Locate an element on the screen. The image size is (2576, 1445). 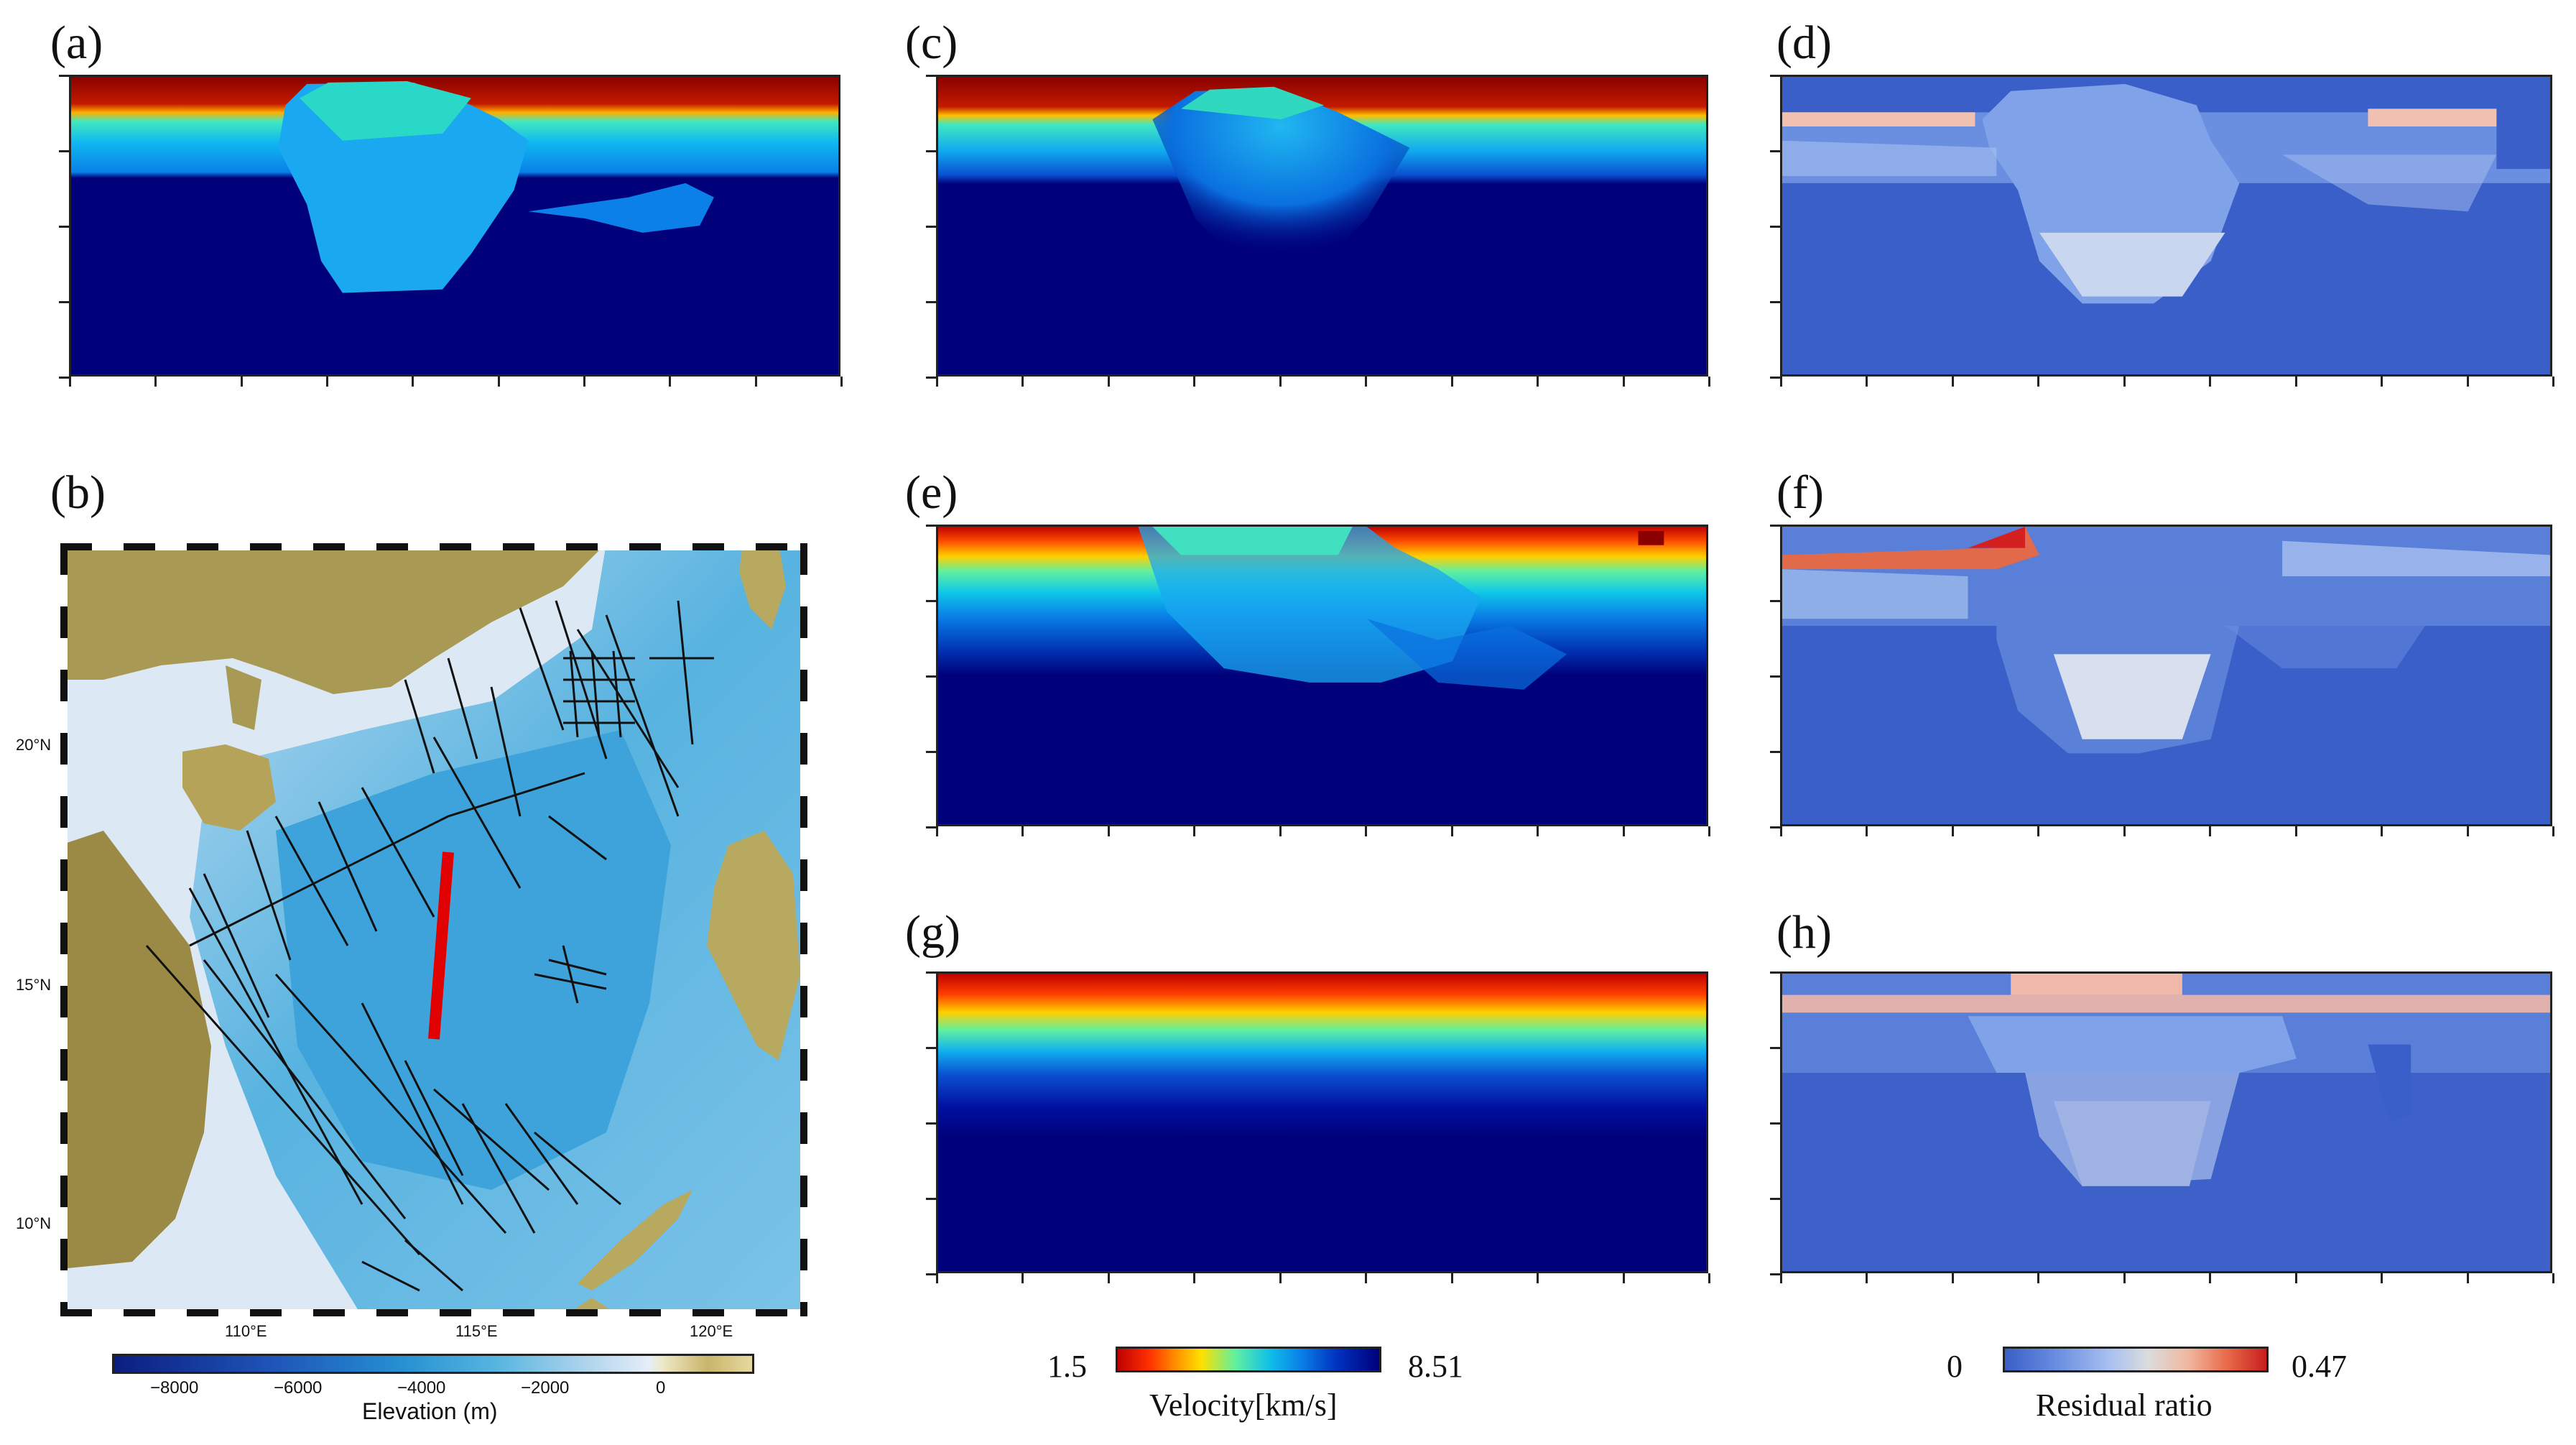
profile-line is located at coordinates (441, 945).